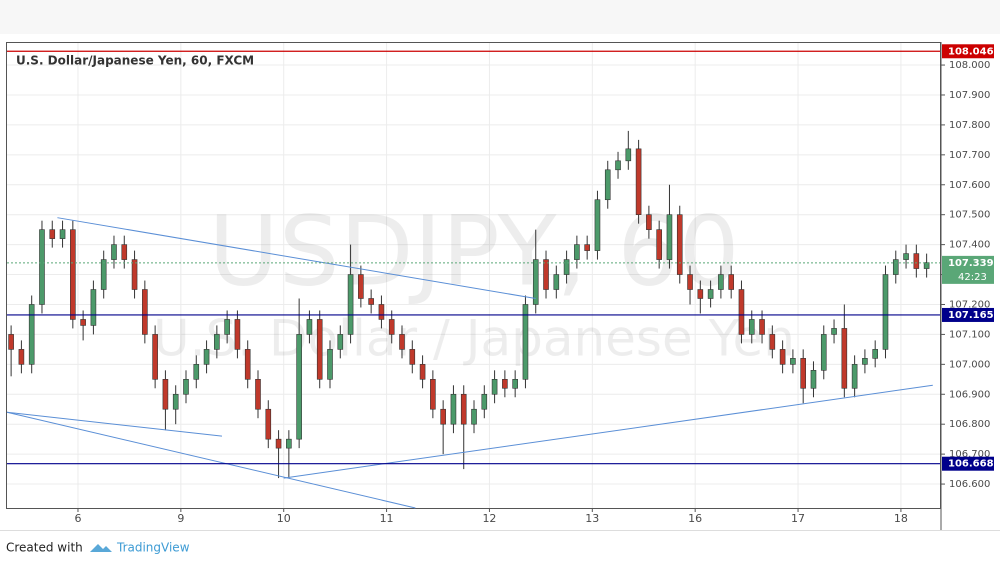 The width and height of the screenshot is (1000, 565). Describe the element at coordinates (972, 277) in the screenshot. I see `countdown-label: 42:23` at that location.